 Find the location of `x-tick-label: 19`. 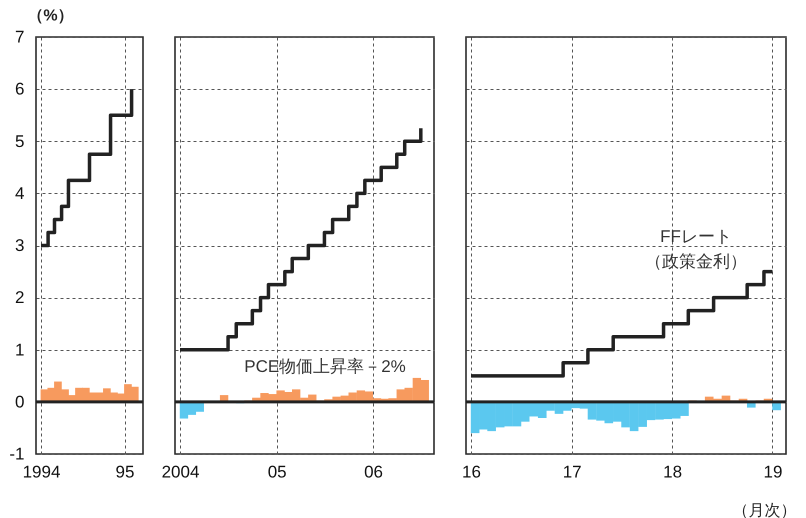

x-tick-label: 19 is located at coordinates (773, 472).